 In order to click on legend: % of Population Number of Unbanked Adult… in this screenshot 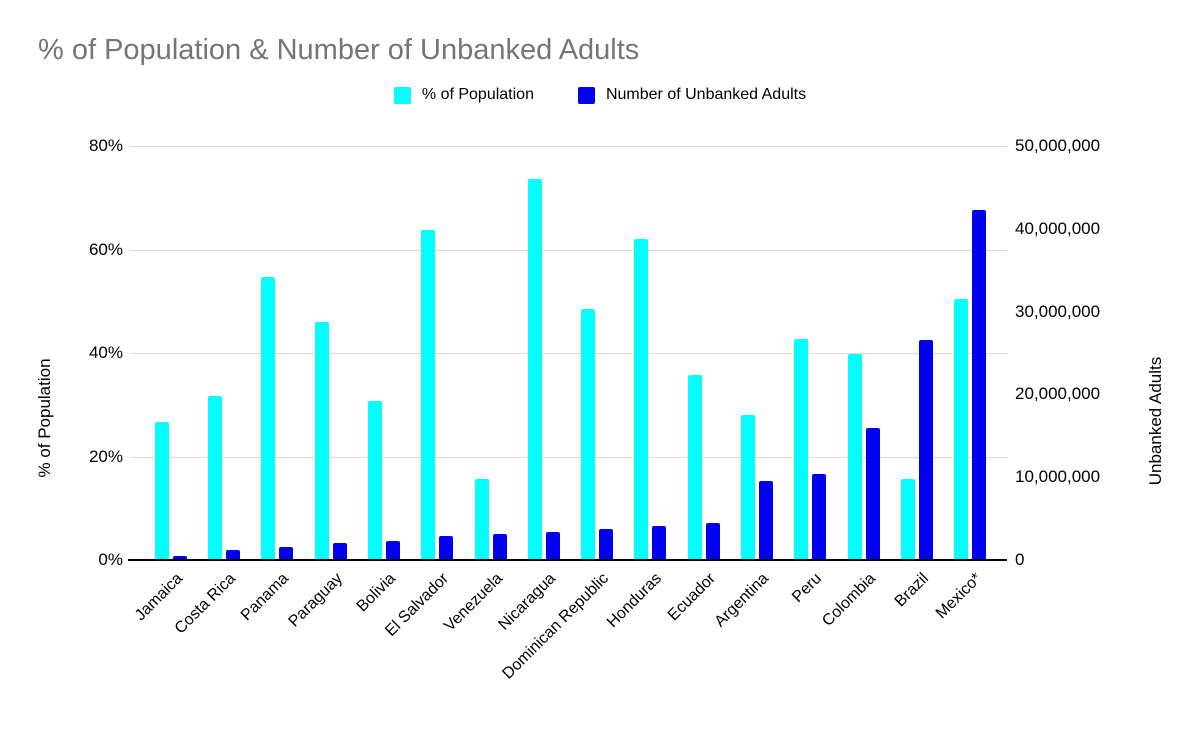, I will do `click(600, 95)`.